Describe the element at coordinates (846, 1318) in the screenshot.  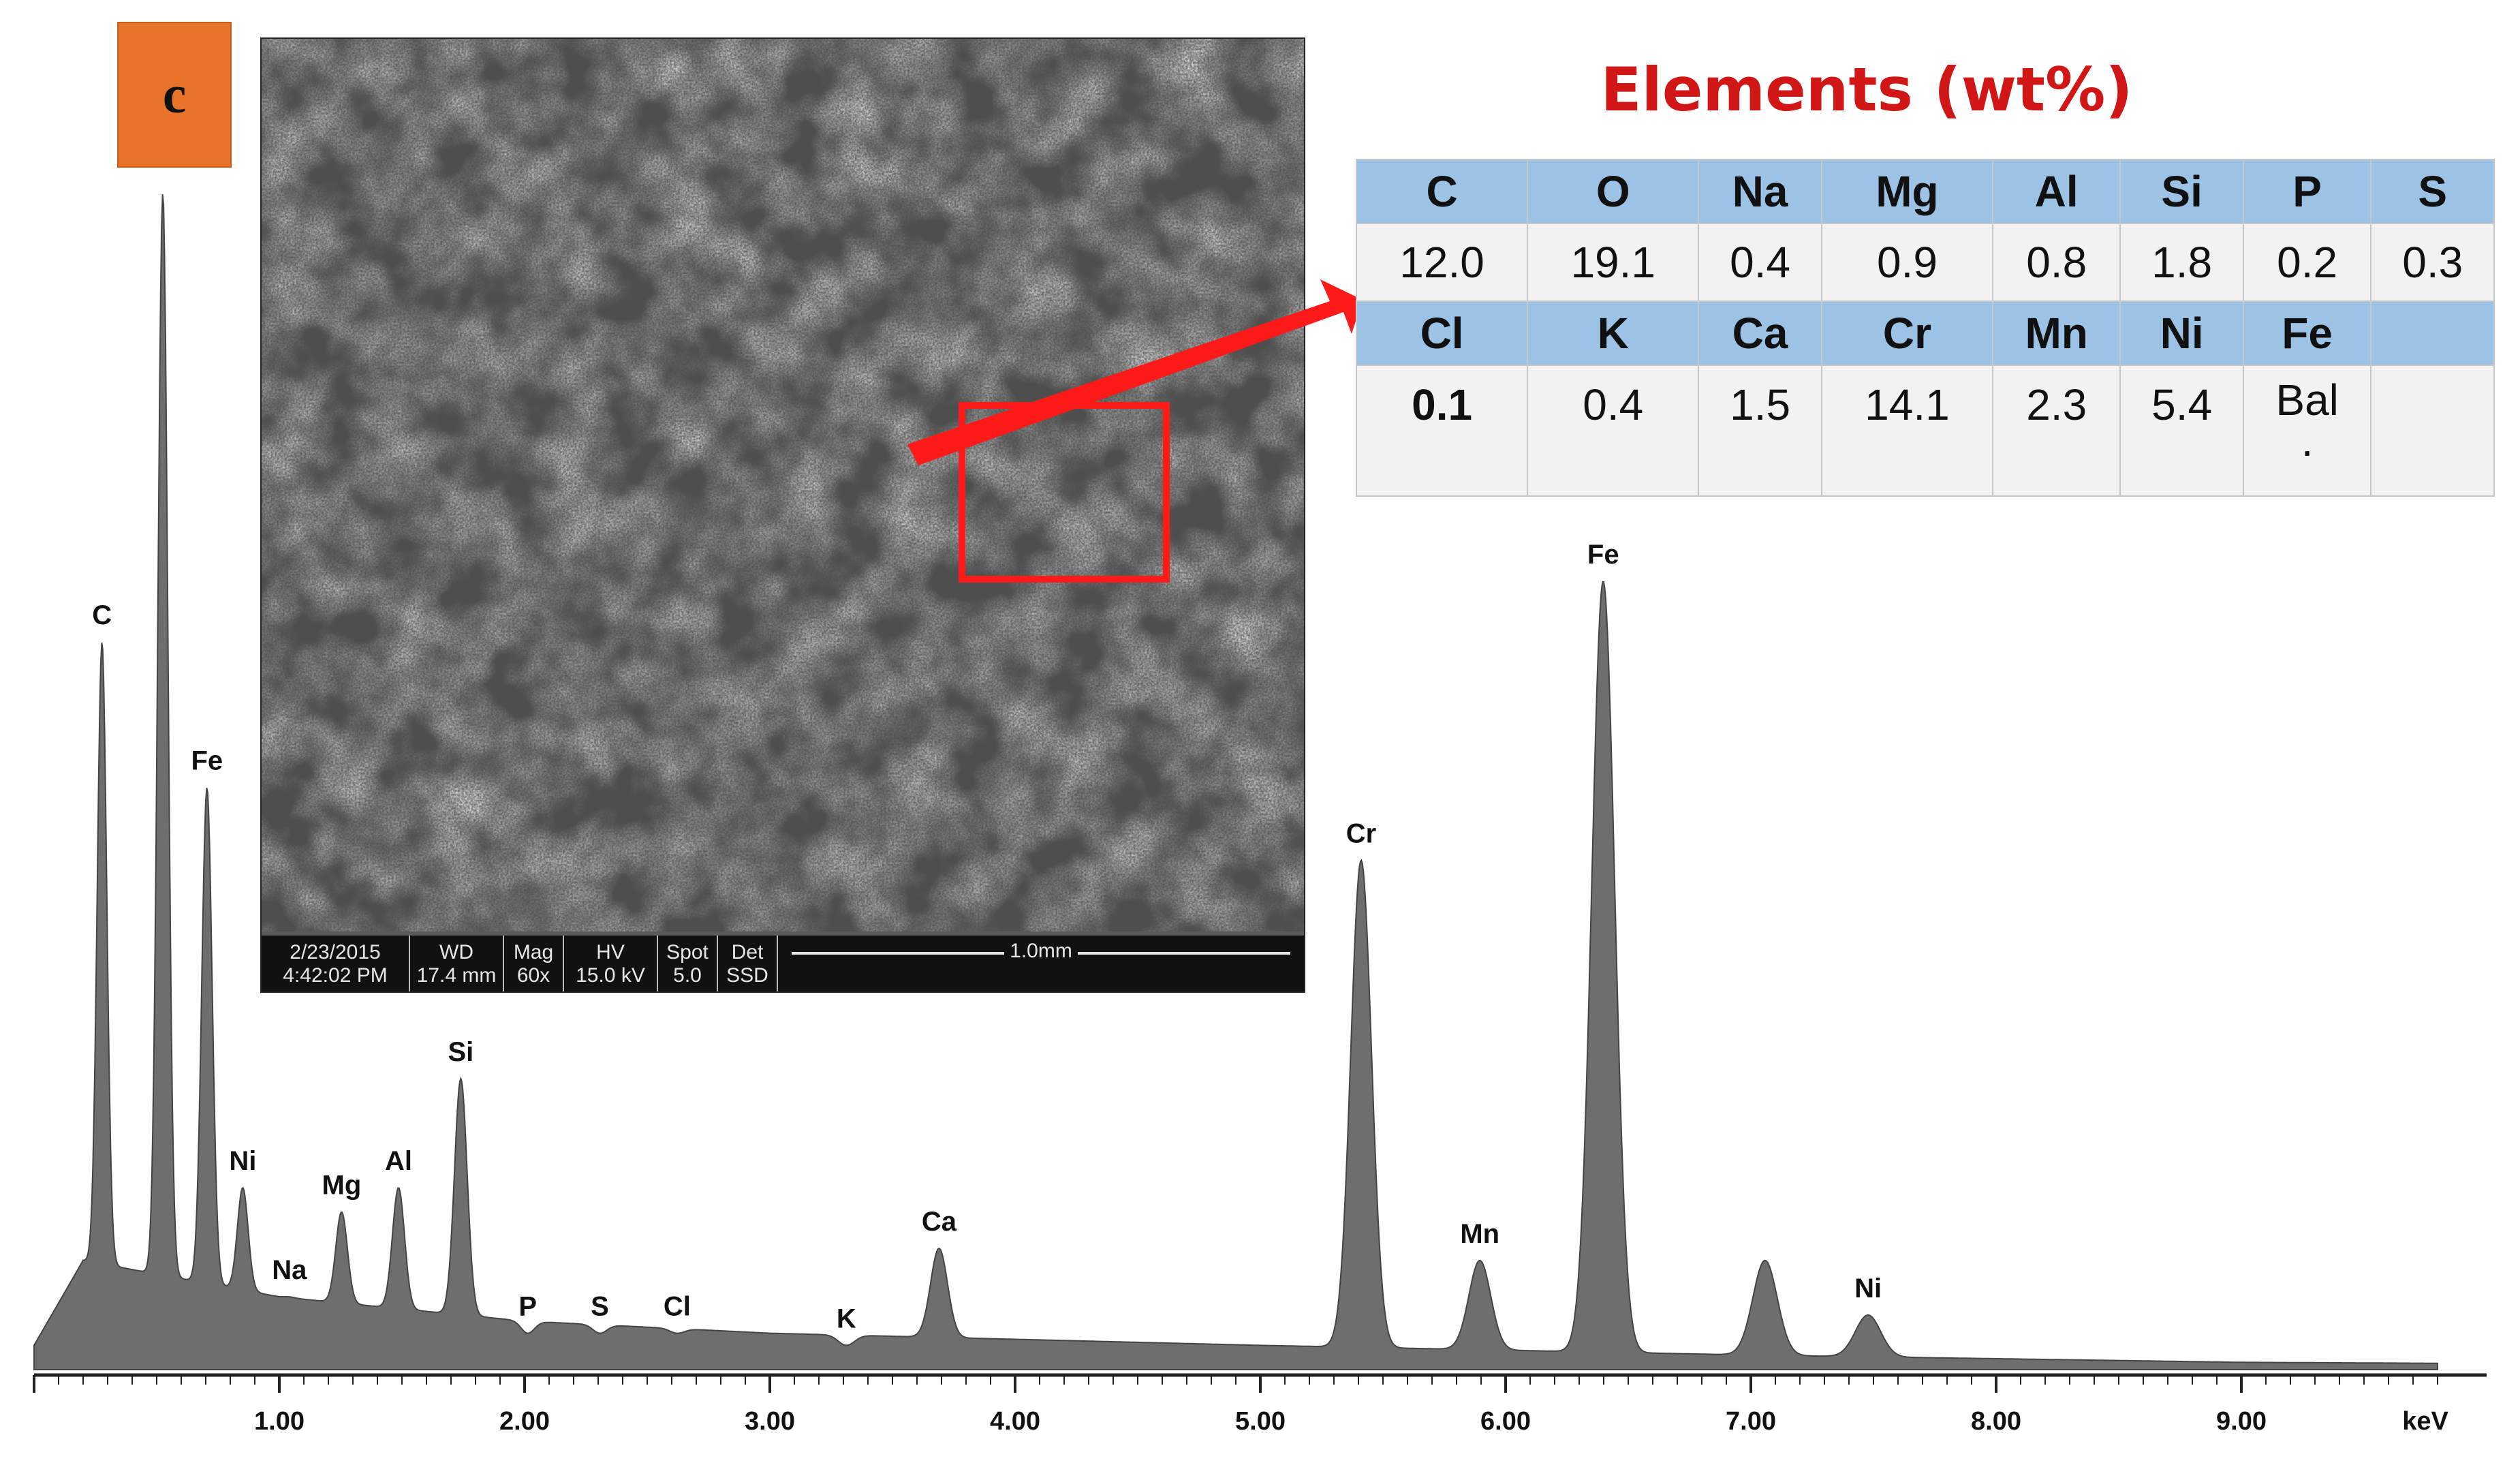
I see `peak-label-k: K` at that location.